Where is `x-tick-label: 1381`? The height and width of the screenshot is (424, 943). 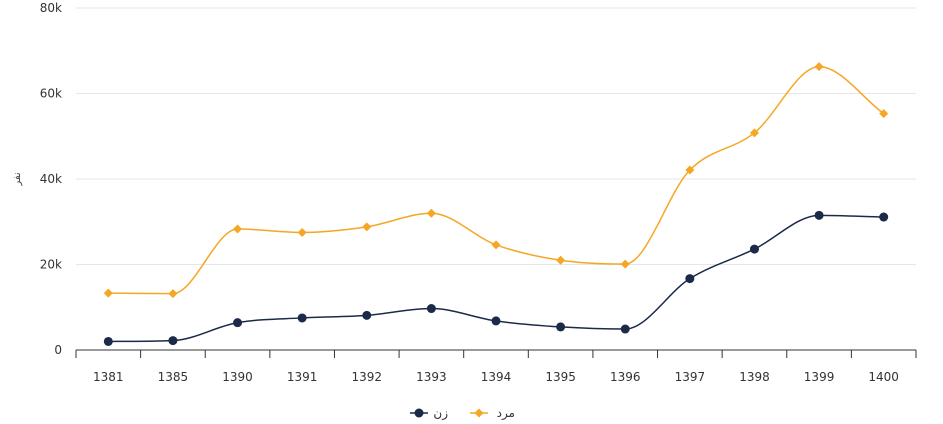 x-tick-label: 1381 is located at coordinates (108, 377).